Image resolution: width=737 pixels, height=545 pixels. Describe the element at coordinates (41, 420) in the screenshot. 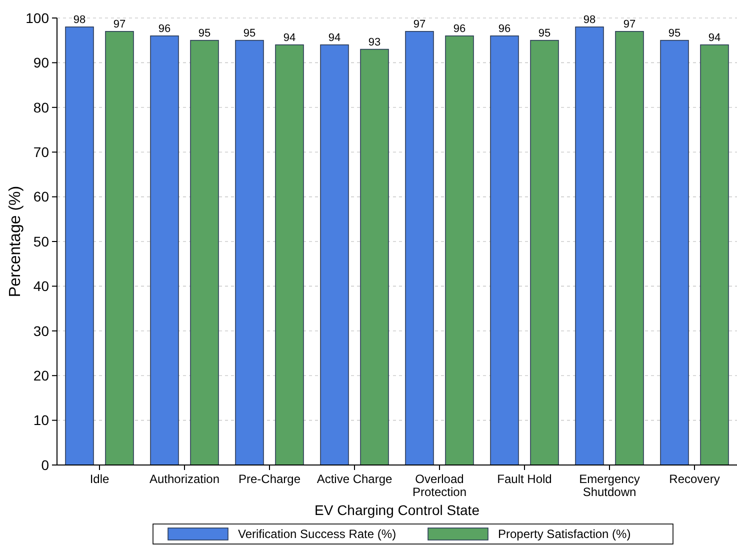

I see `y-tick-label: 10` at that location.